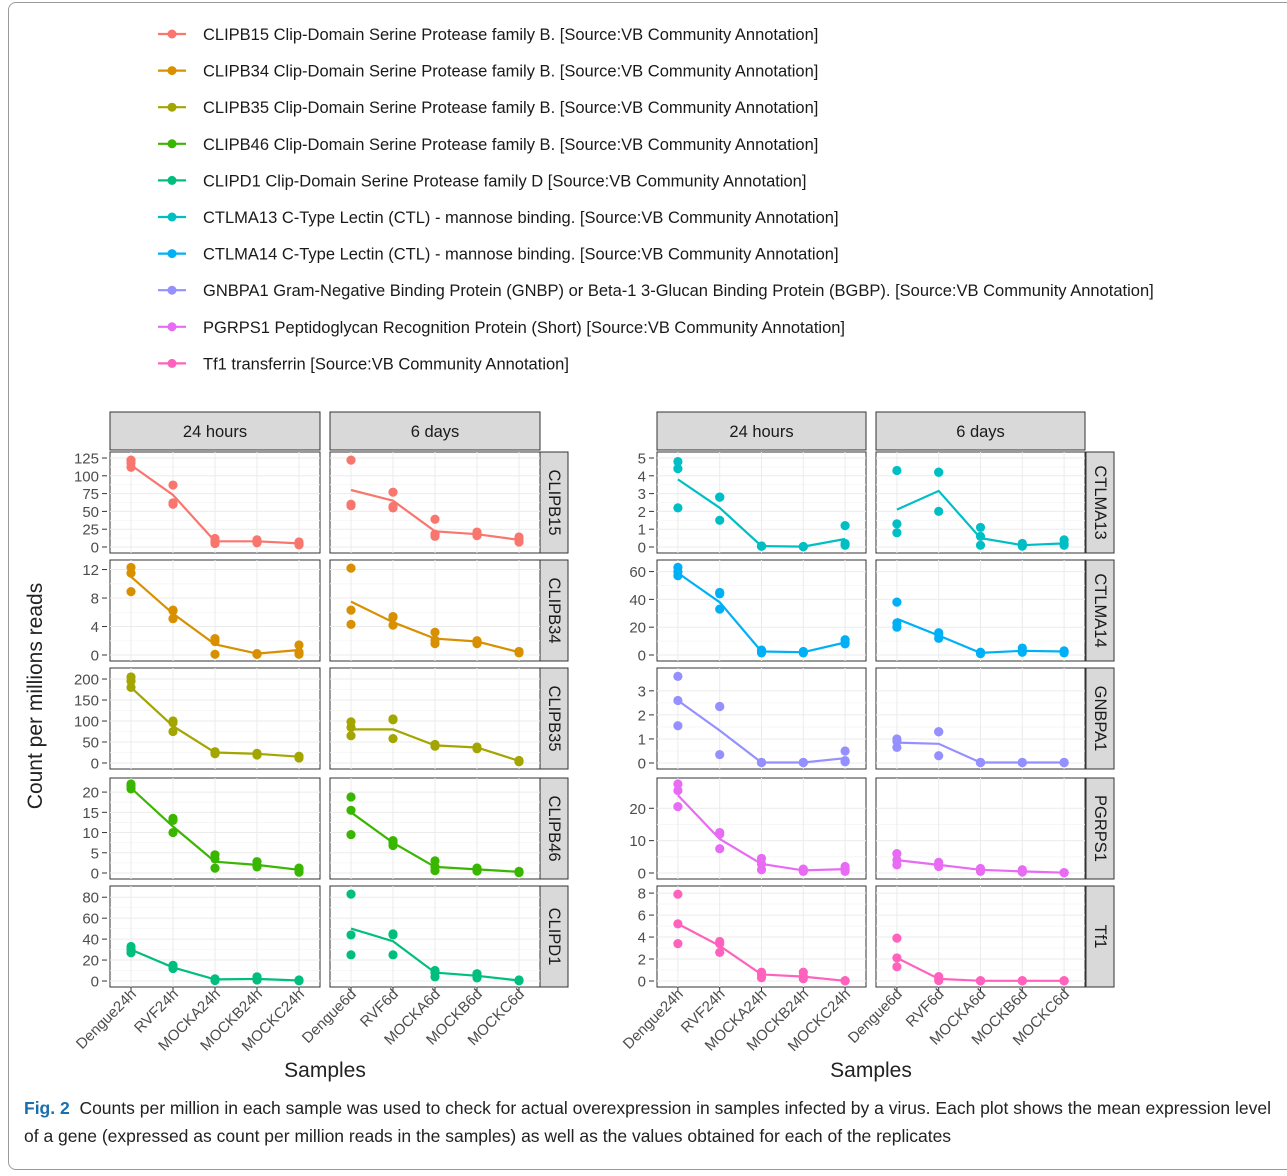 The image size is (1287, 1176). I want to click on y-tick-label: 80, so click(90, 898).